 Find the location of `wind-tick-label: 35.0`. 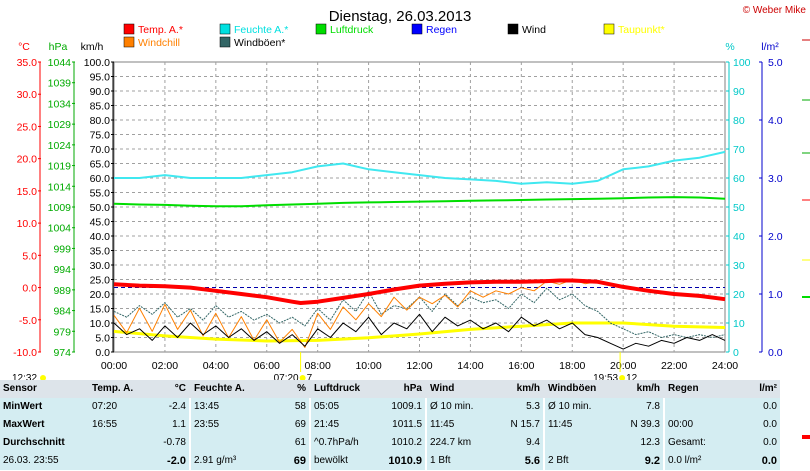

wind-tick-label: 35.0 is located at coordinates (100, 252).